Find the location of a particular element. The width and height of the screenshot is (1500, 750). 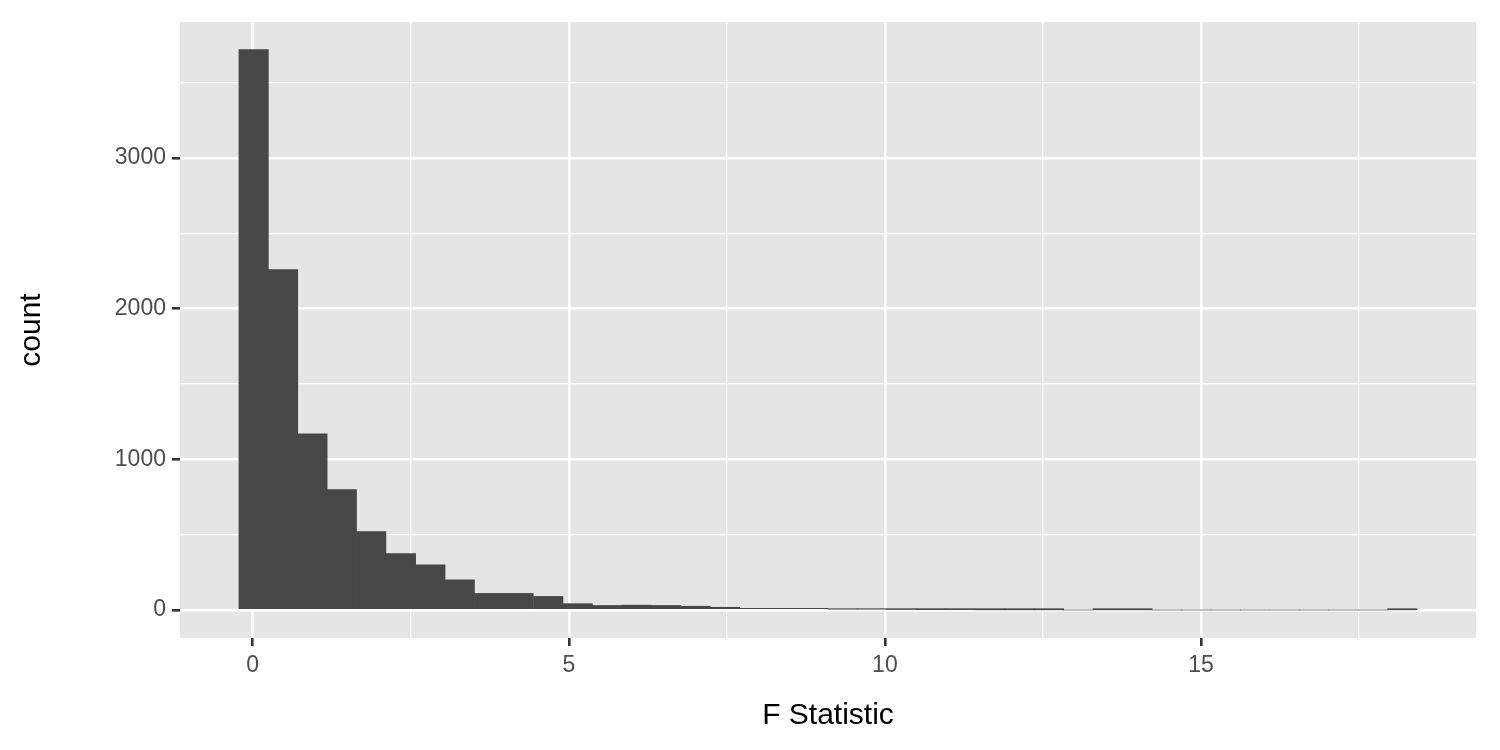

x-axis-title: F Statistic is located at coordinates (828, 714).